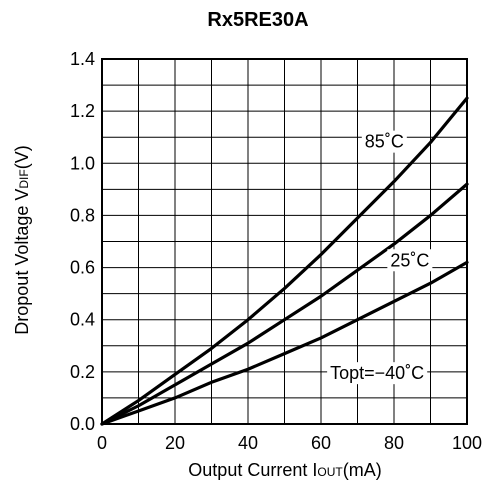  What do you see at coordinates (82, 320) in the screenshot?
I see `y-tick-label: 0.4` at bounding box center [82, 320].